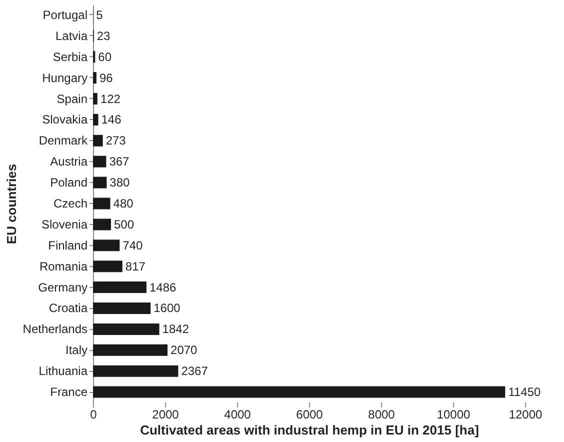 Image resolution: width=564 pixels, height=442 pixels. I want to click on data-label: 500, so click(124, 224).